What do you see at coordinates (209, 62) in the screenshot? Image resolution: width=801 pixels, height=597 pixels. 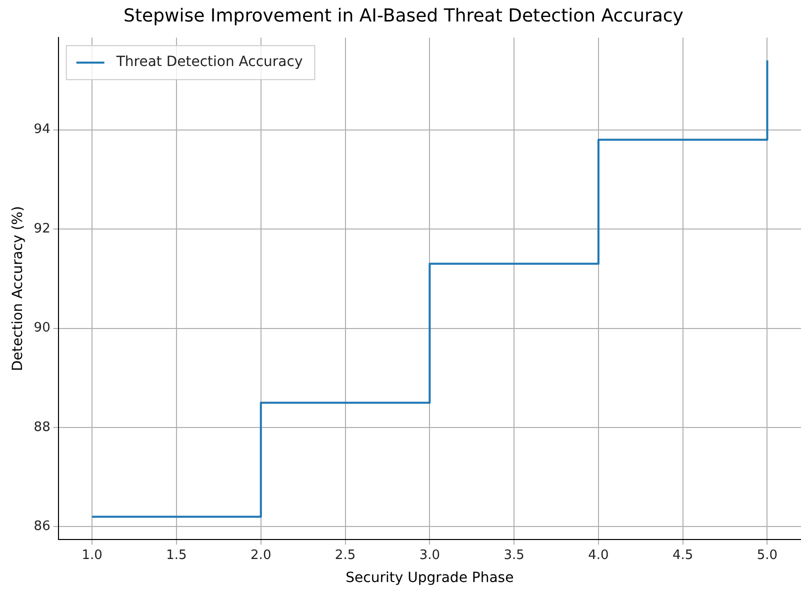 I see `legend-label: Threat Detection Accuracy` at bounding box center [209, 62].